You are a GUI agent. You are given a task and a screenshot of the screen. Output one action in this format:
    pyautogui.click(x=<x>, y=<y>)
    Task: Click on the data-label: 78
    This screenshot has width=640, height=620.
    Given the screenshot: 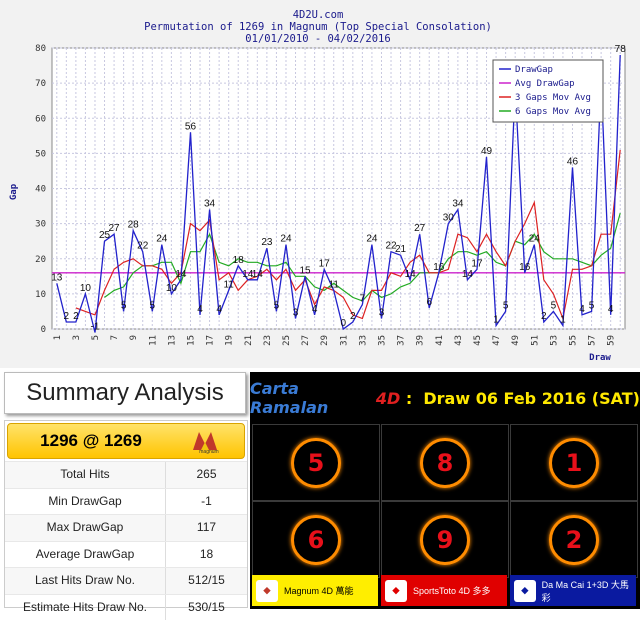 What is the action you would take?
    pyautogui.click(x=621, y=49)
    